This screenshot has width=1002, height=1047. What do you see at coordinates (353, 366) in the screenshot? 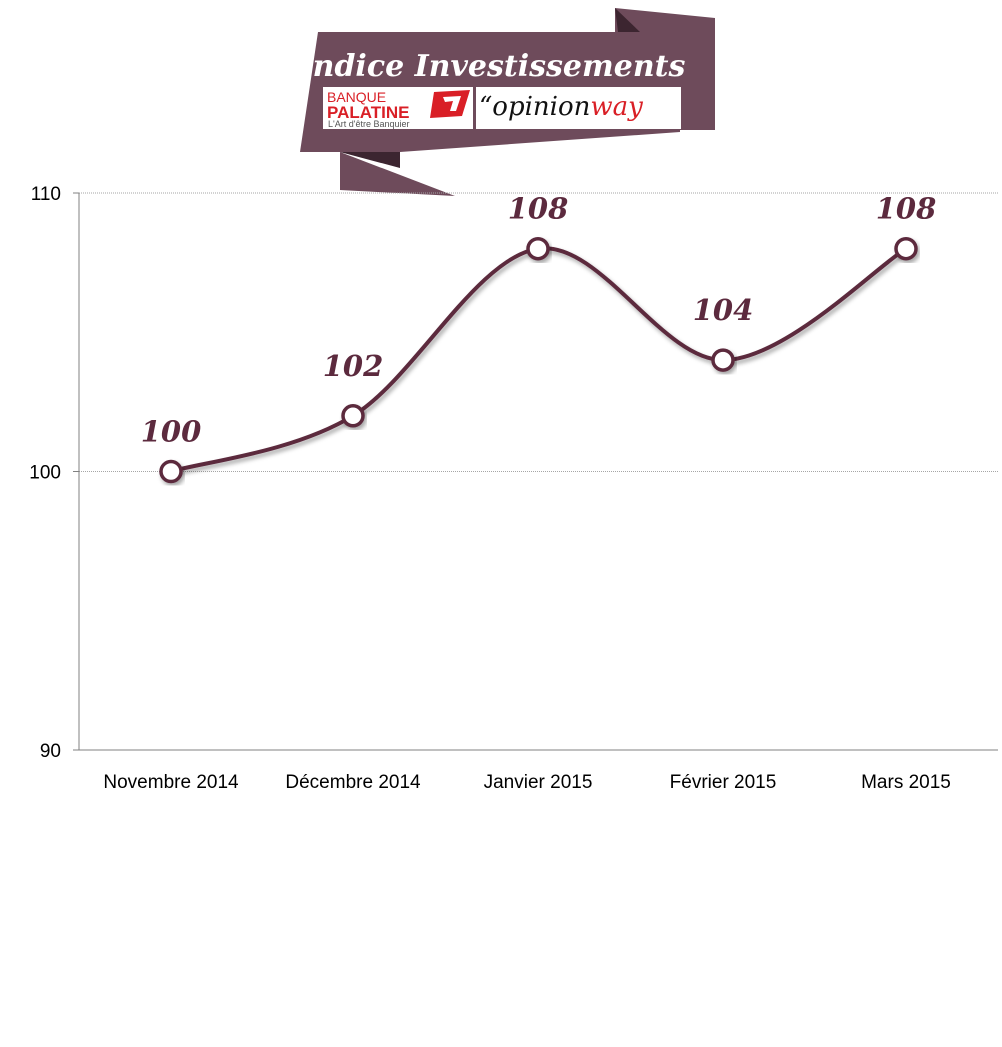
I see `data-label: 102` at bounding box center [353, 366].